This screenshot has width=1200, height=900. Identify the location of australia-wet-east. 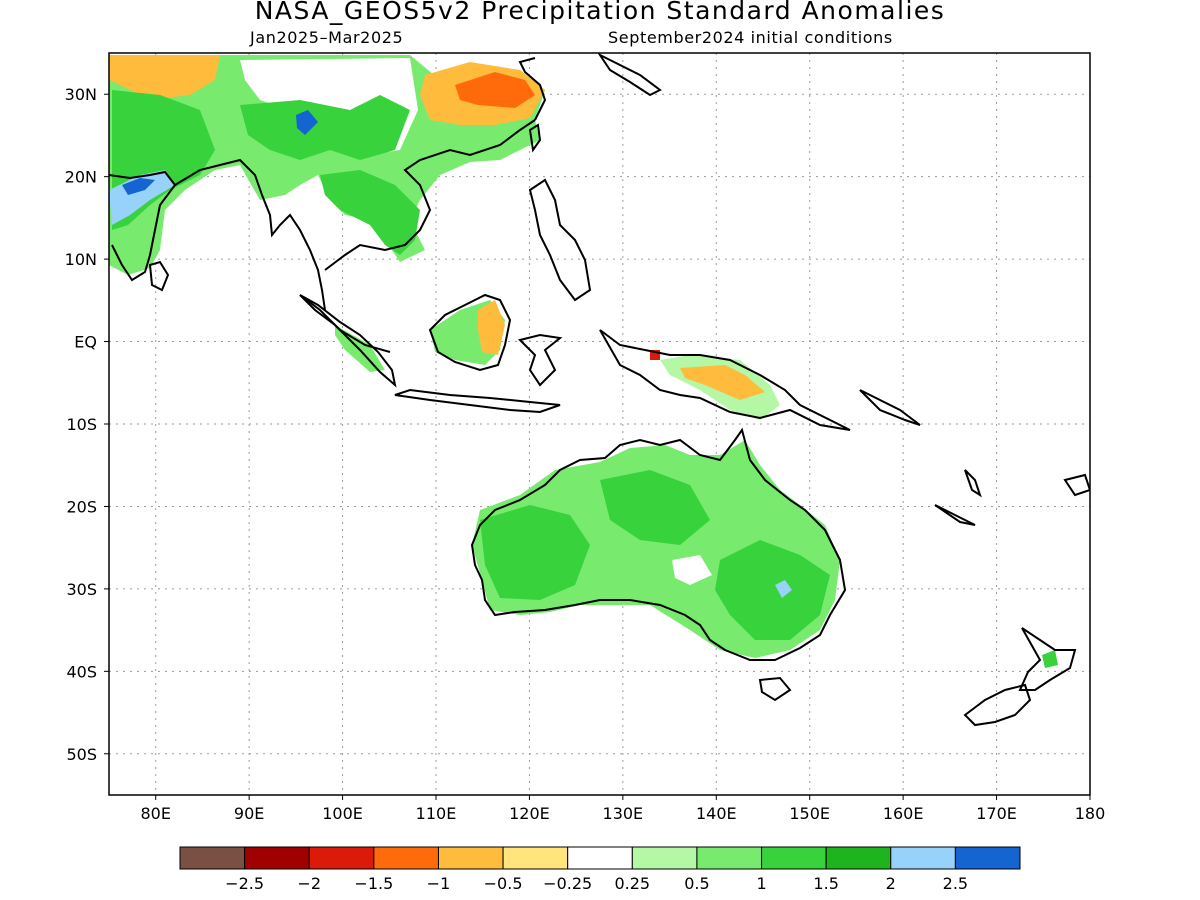
(772, 590).